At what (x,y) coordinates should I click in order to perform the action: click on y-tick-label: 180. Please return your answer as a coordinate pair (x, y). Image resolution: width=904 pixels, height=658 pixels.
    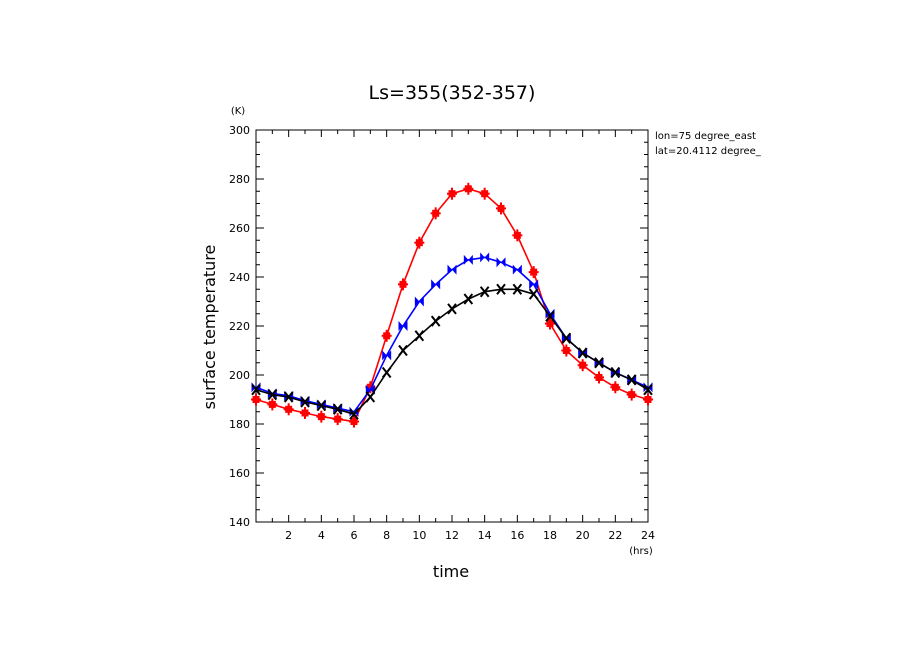
    Looking at the image, I should click on (239, 424).